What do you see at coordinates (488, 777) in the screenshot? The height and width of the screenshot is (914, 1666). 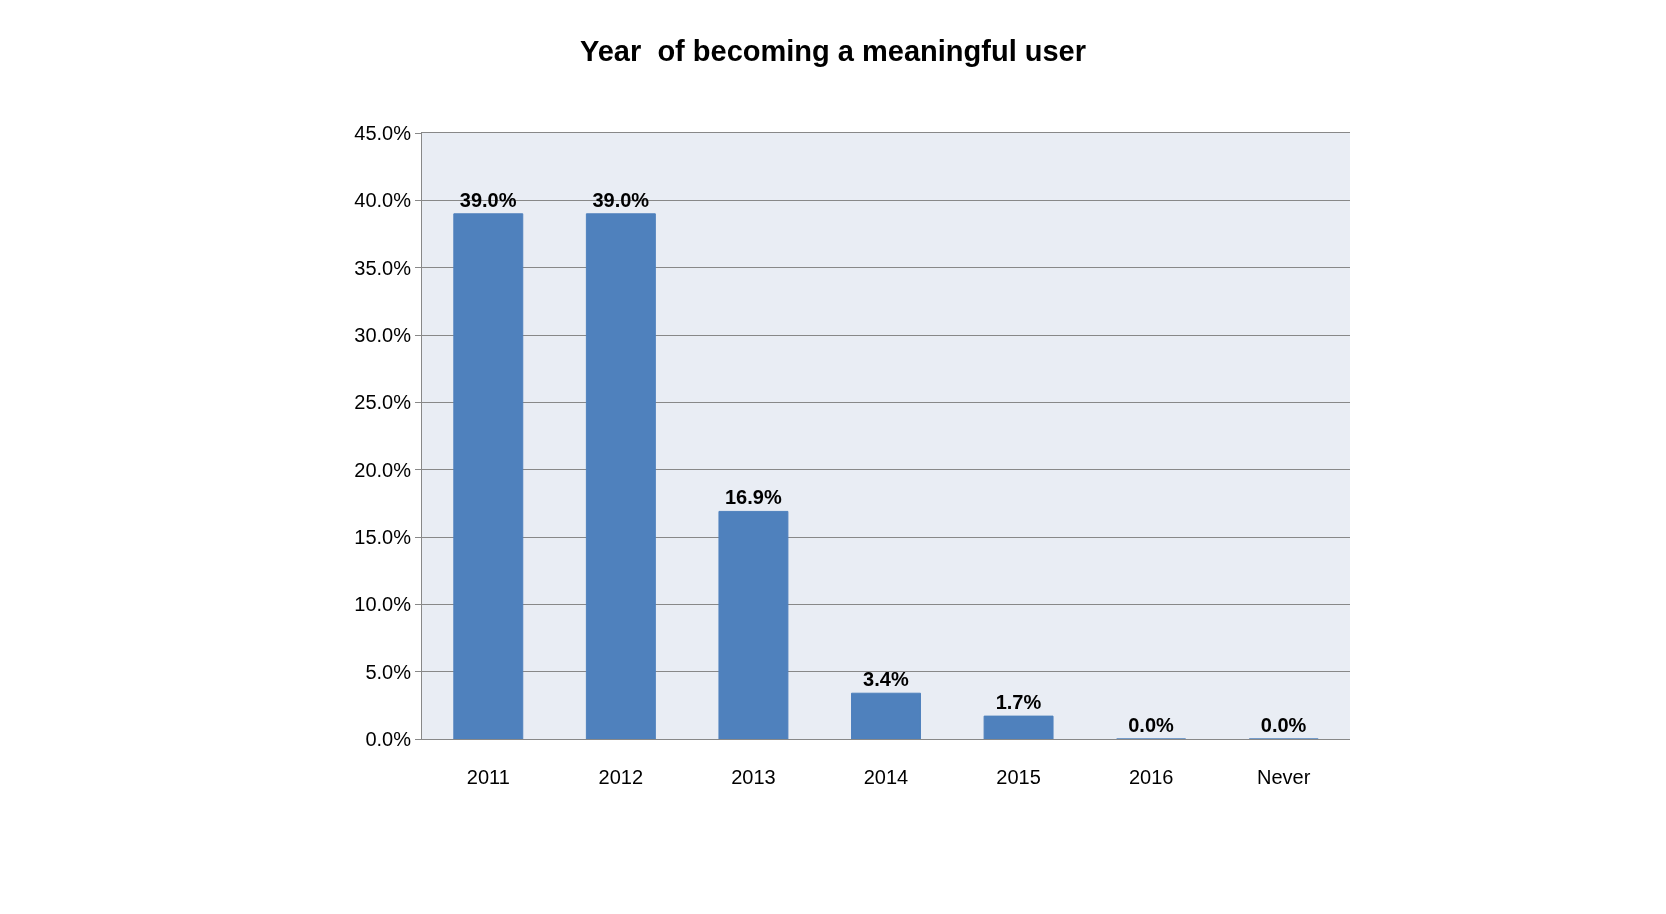 I see `x-tick-label: 2011` at bounding box center [488, 777].